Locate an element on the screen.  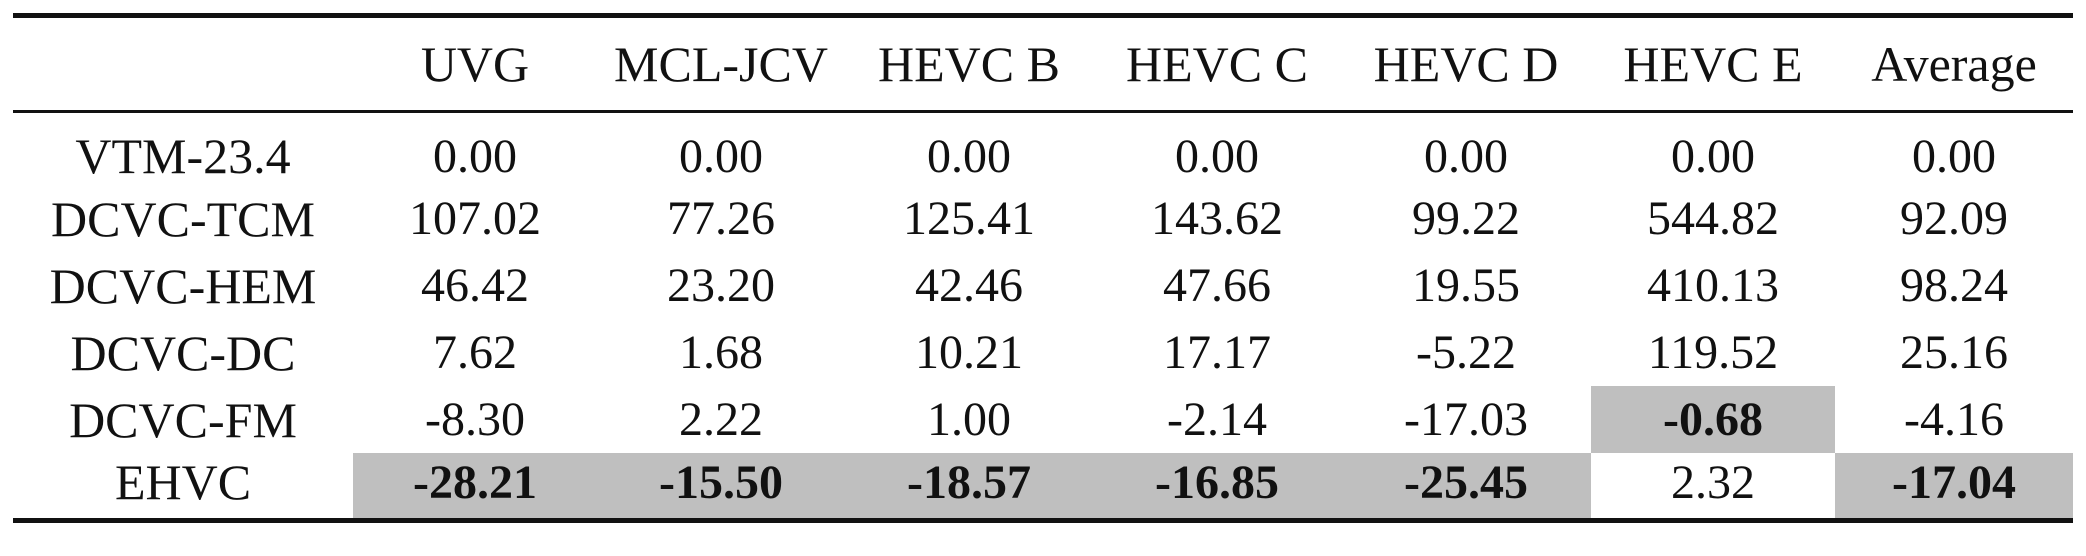
value-cell-uvg: -8.30 is located at coordinates (475, 419).